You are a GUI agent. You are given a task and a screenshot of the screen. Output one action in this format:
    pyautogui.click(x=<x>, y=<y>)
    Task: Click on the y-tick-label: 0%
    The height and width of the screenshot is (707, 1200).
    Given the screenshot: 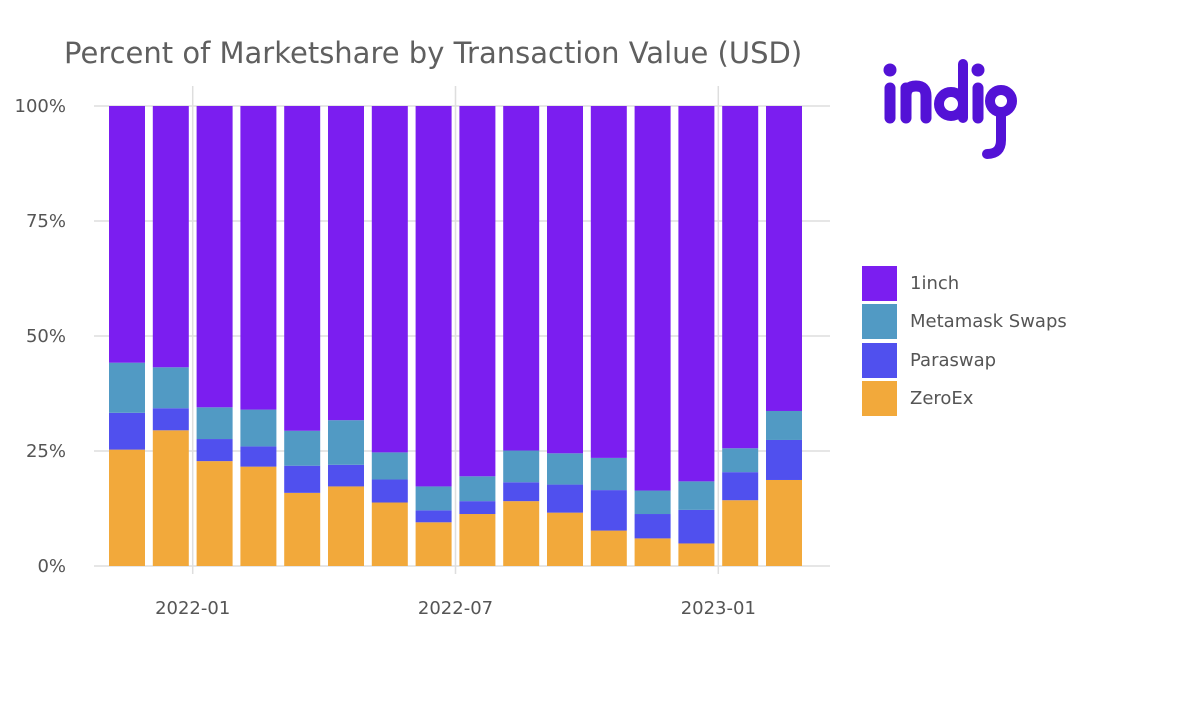 What is the action you would take?
    pyautogui.click(x=51, y=566)
    